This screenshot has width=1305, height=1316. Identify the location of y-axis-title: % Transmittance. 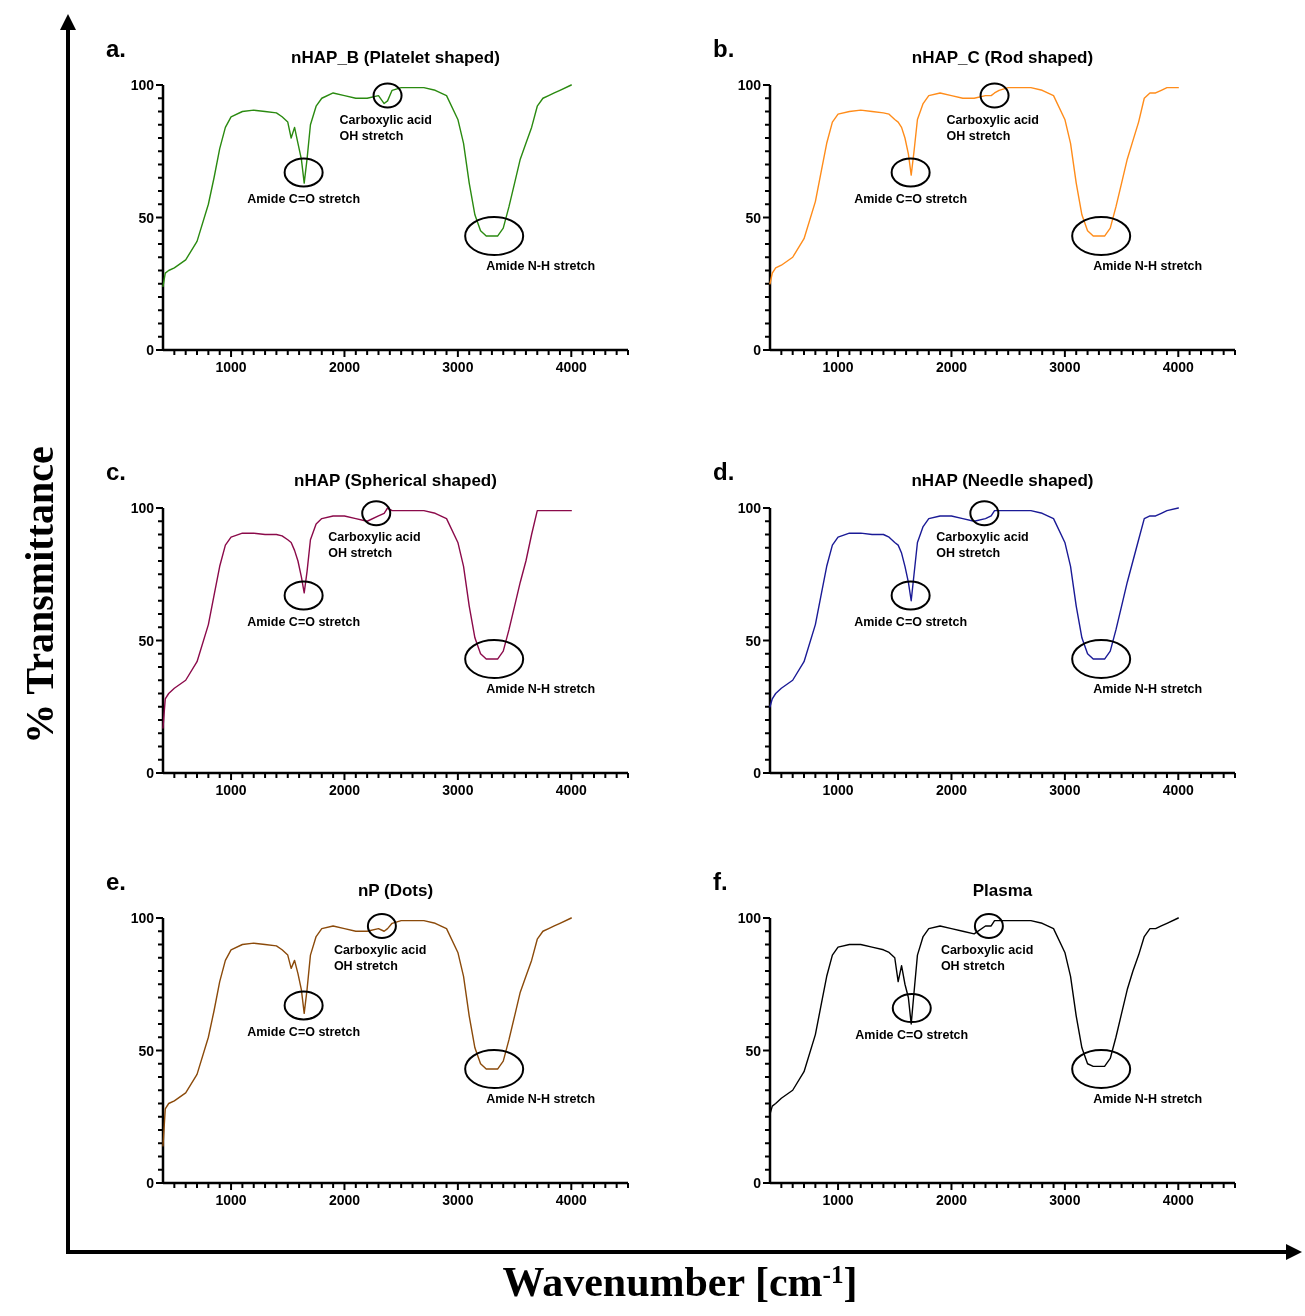
(39, 595).